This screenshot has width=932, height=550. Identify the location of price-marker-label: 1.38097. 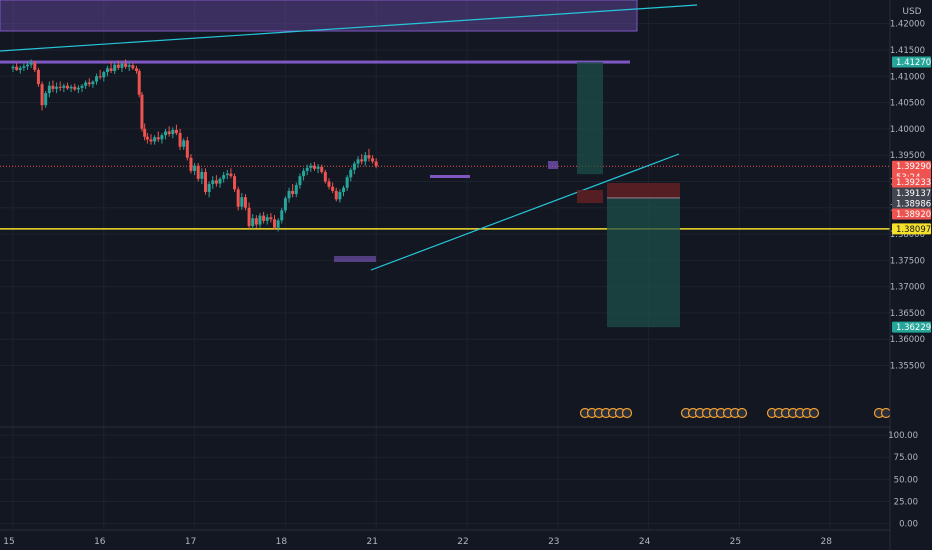
(913, 230).